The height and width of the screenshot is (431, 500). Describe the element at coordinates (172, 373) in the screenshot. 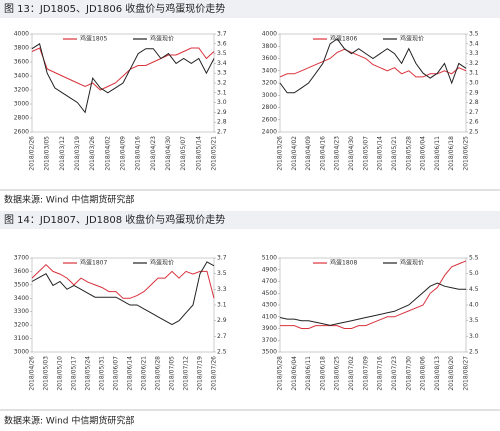

I see `x-tick-label: 2018/07/05` at that location.